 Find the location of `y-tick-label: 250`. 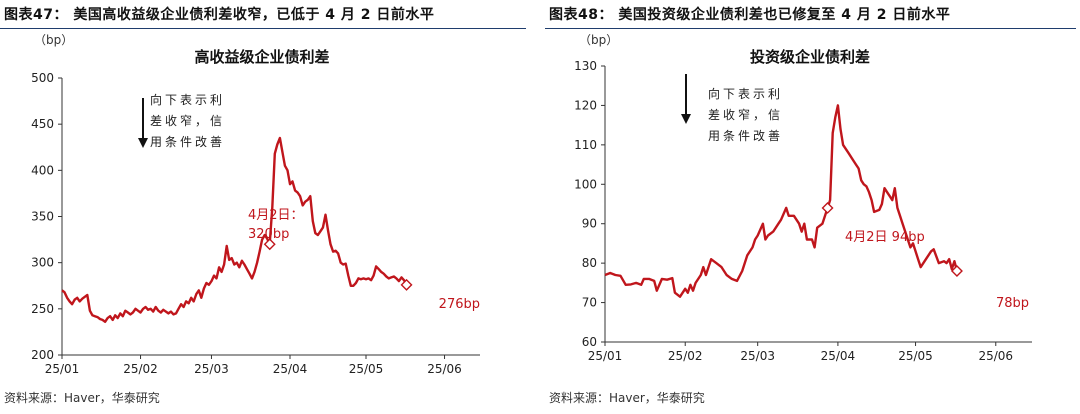

y-tick-label: 250 is located at coordinates (42, 309).